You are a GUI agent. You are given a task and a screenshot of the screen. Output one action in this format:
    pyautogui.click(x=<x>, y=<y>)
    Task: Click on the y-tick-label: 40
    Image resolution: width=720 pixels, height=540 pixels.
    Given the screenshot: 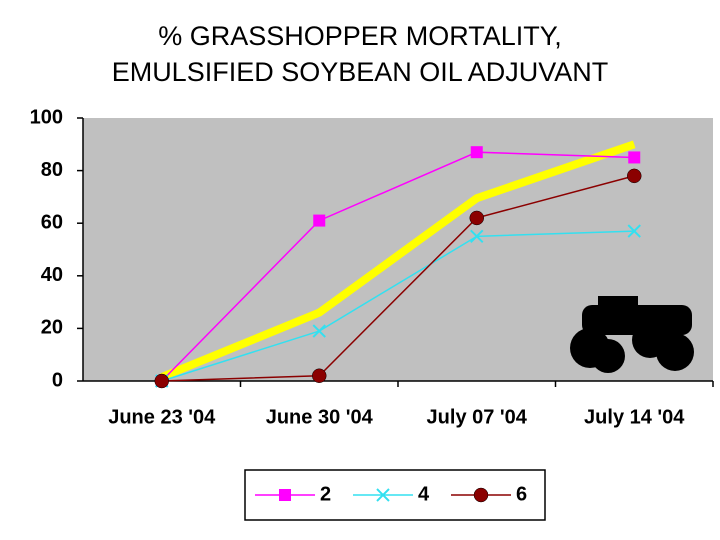 What is the action you would take?
    pyautogui.click(x=52, y=275)
    